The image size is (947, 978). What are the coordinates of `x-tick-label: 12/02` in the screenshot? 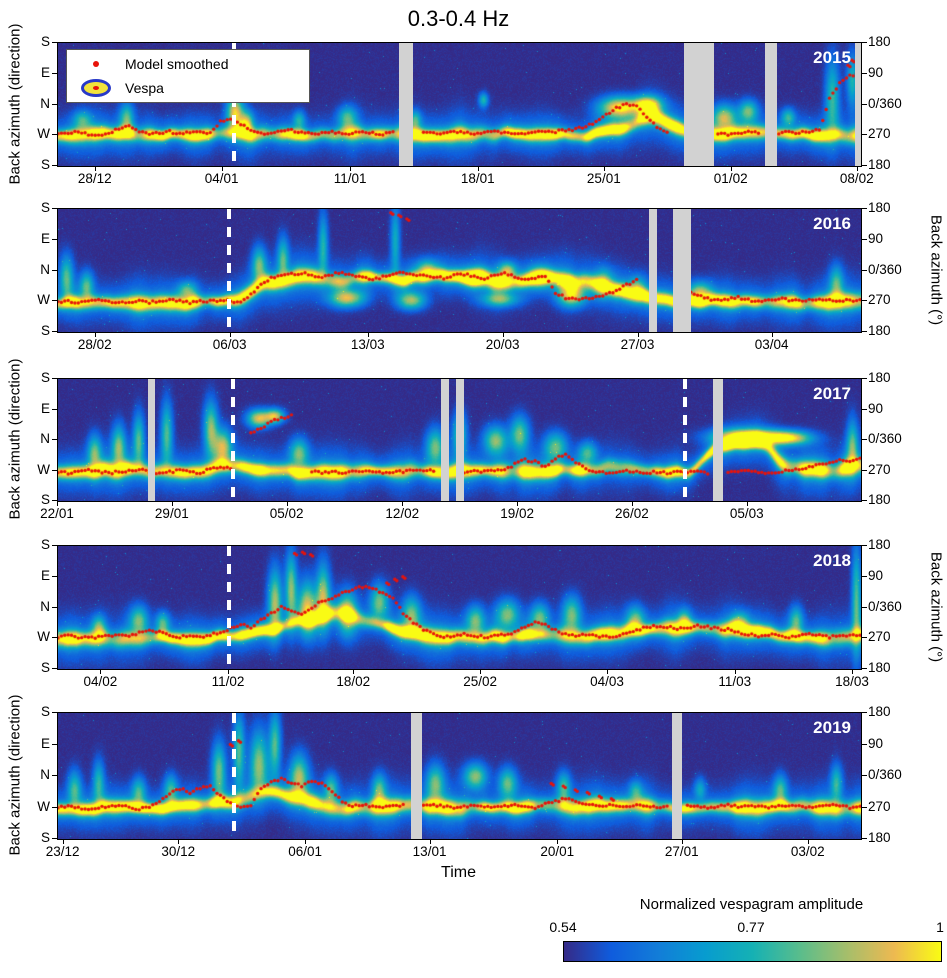 It's located at (402, 513).